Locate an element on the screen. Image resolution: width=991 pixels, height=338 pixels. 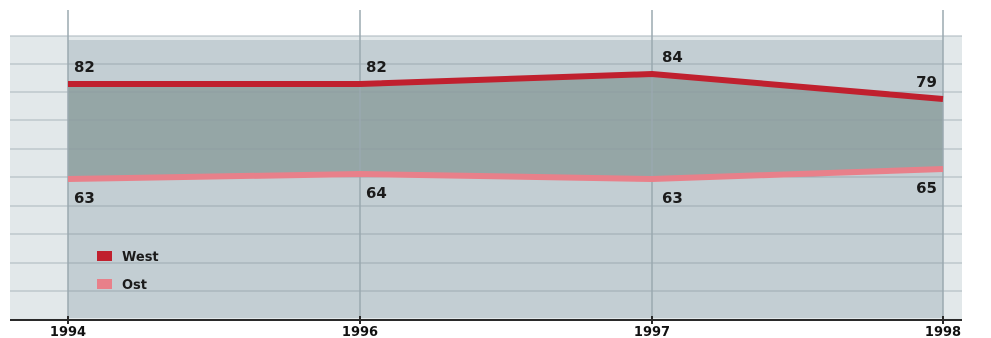
x-tick-label-1996: 1996 is located at coordinates (360, 331).